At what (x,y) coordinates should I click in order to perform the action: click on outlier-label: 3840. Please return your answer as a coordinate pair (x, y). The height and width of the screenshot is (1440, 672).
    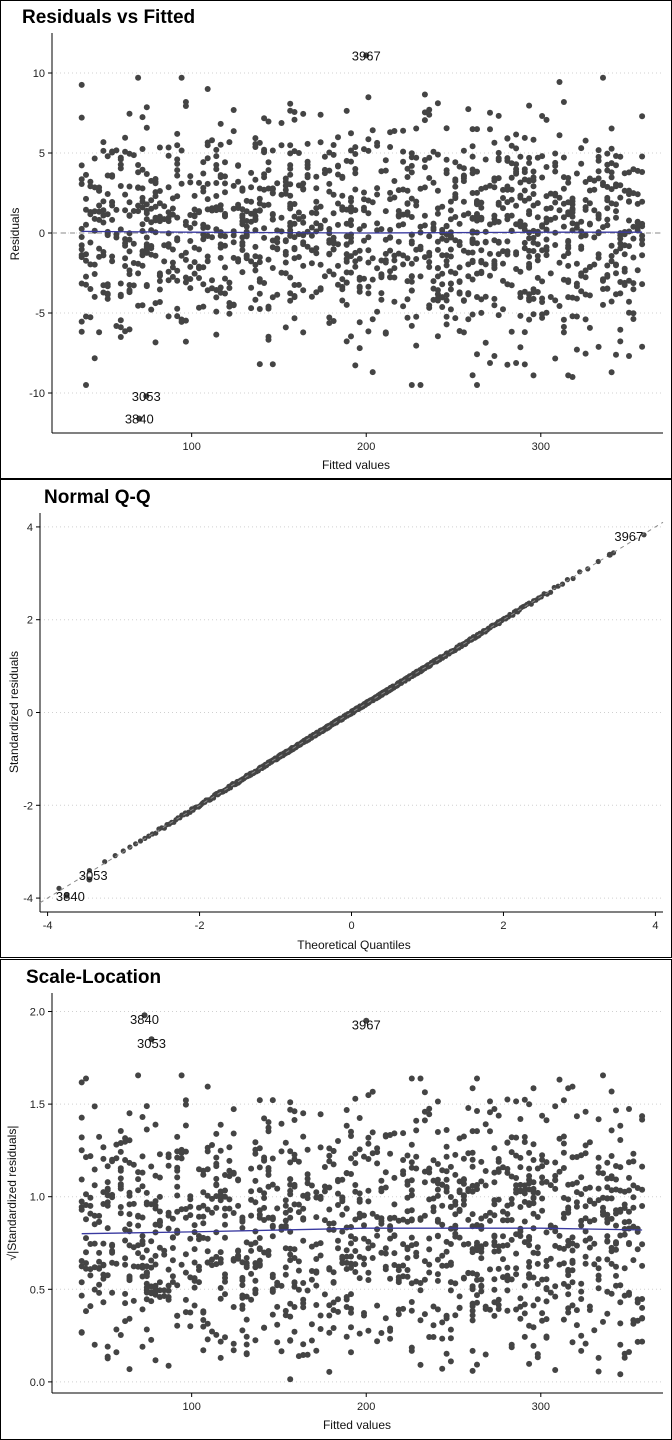
    Looking at the image, I should click on (144, 1019).